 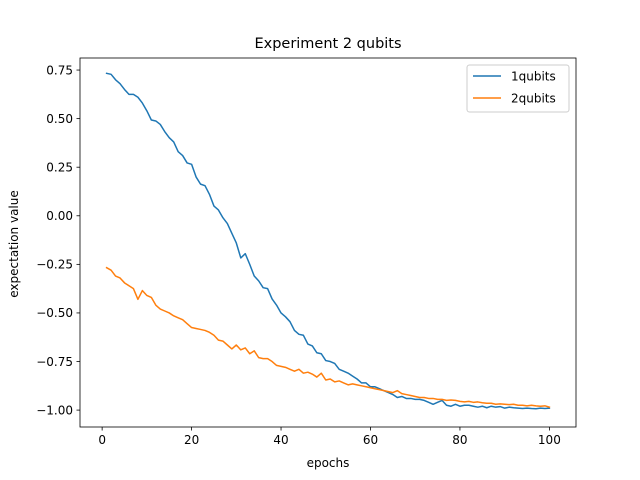 I want to click on y-axis-label: expectation value, so click(x=14, y=244).